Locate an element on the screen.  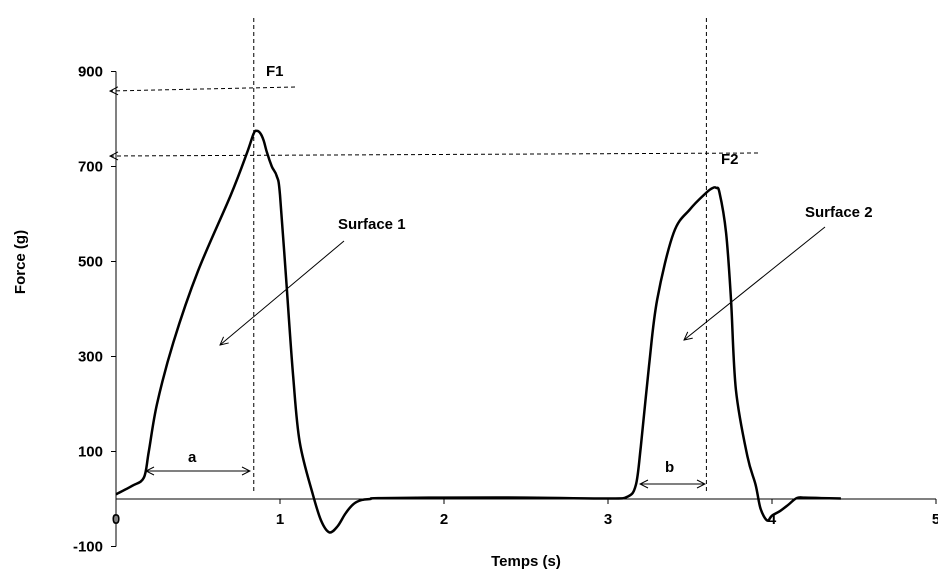
surface-1-arrow is located at coordinates (282, 292).